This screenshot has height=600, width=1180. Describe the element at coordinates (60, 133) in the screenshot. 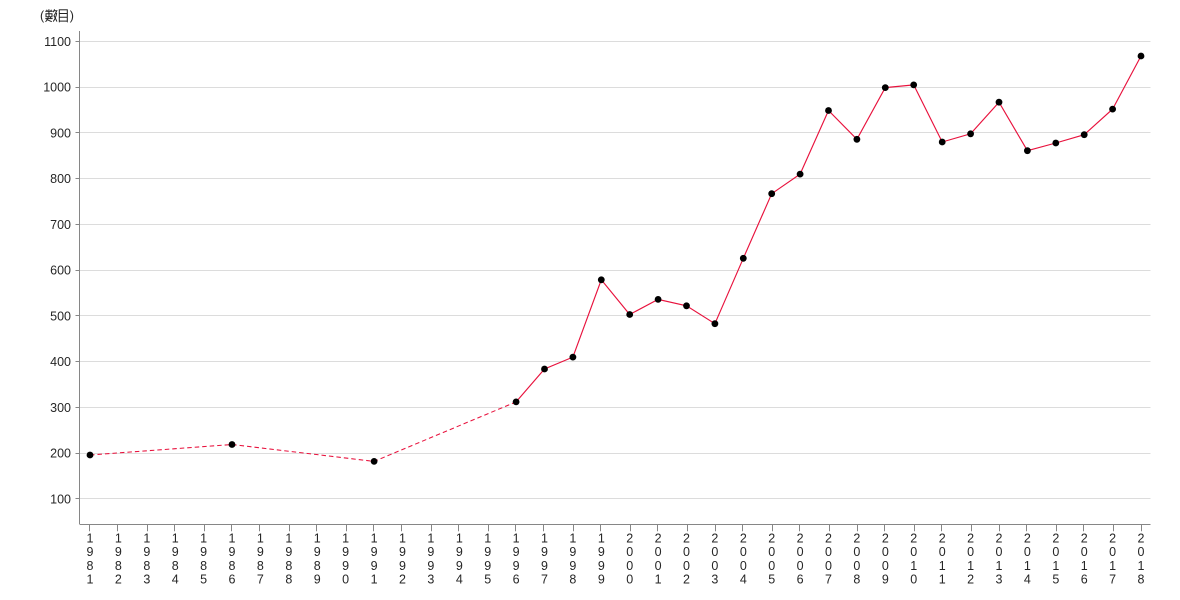

I see `svg-text: 900` at that location.